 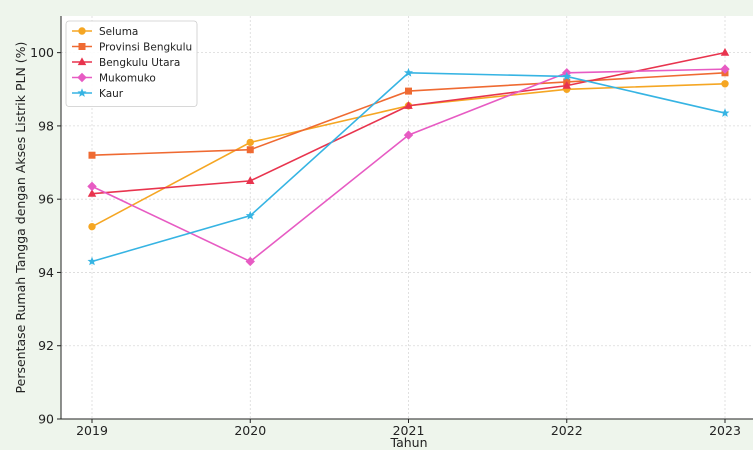 I want to click on y-tick-label: 100, so click(x=42, y=52).